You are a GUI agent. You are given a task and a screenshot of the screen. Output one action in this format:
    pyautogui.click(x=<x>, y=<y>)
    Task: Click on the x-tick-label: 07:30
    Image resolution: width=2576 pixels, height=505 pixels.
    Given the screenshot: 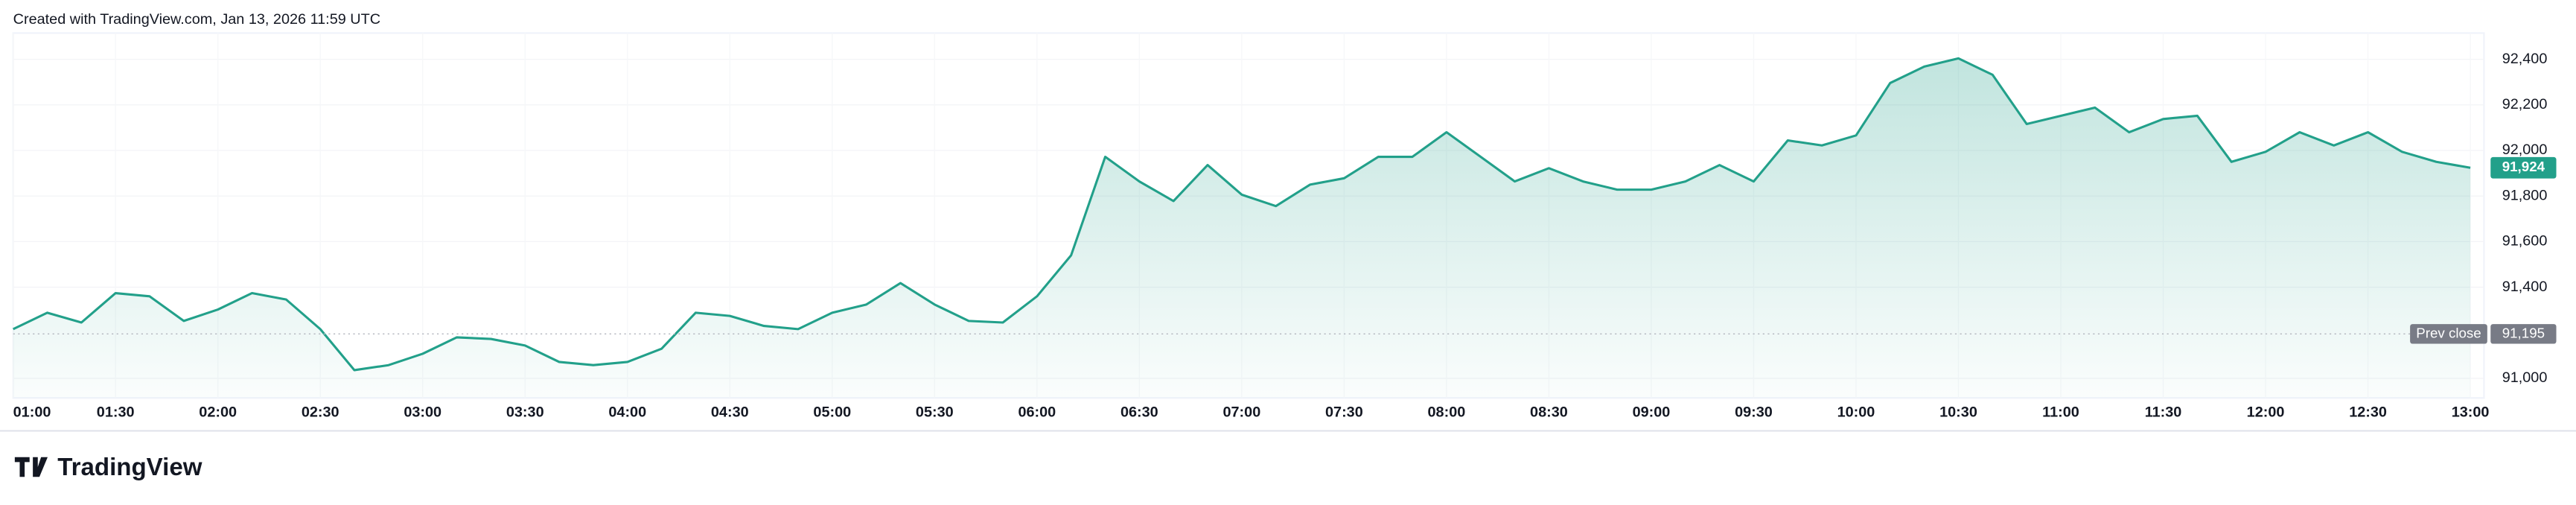 What is the action you would take?
    pyautogui.click(x=1344, y=412)
    